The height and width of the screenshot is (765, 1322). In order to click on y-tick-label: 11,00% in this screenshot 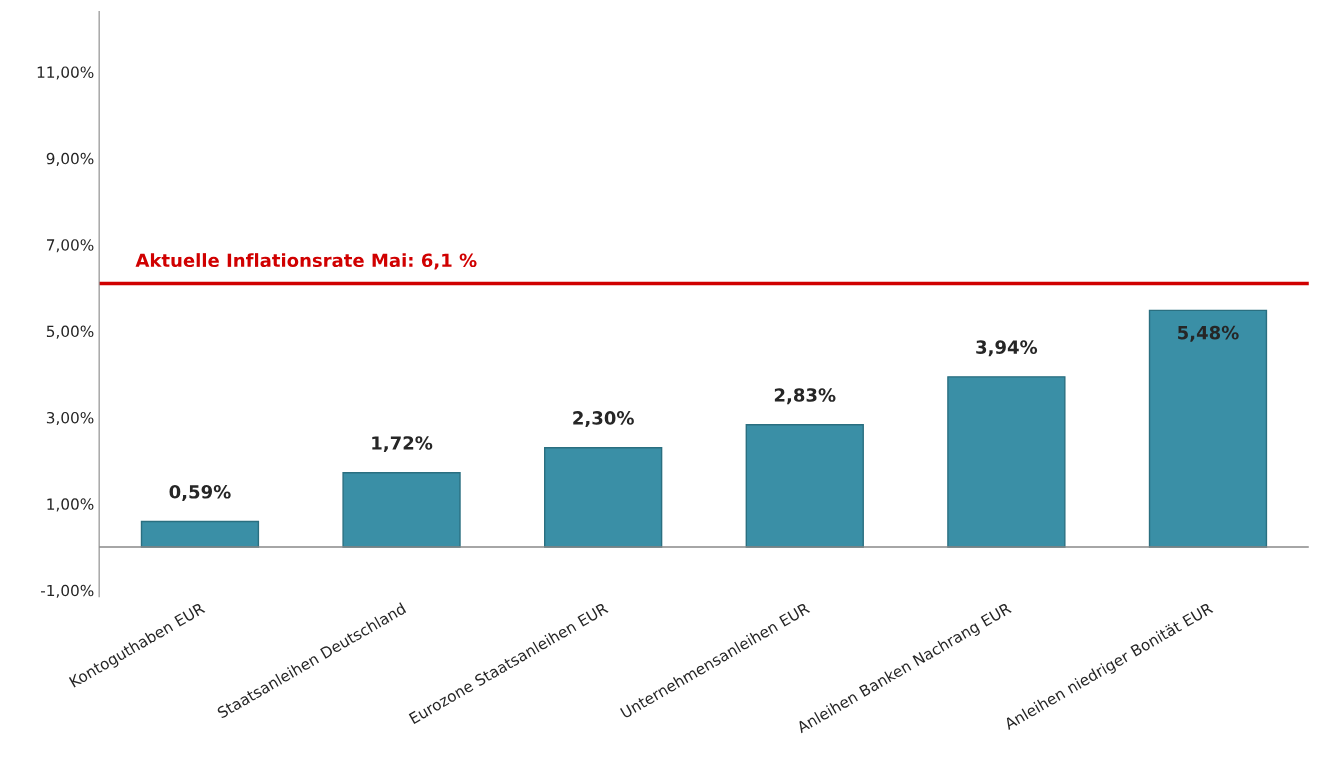, I will do `click(65, 73)`.